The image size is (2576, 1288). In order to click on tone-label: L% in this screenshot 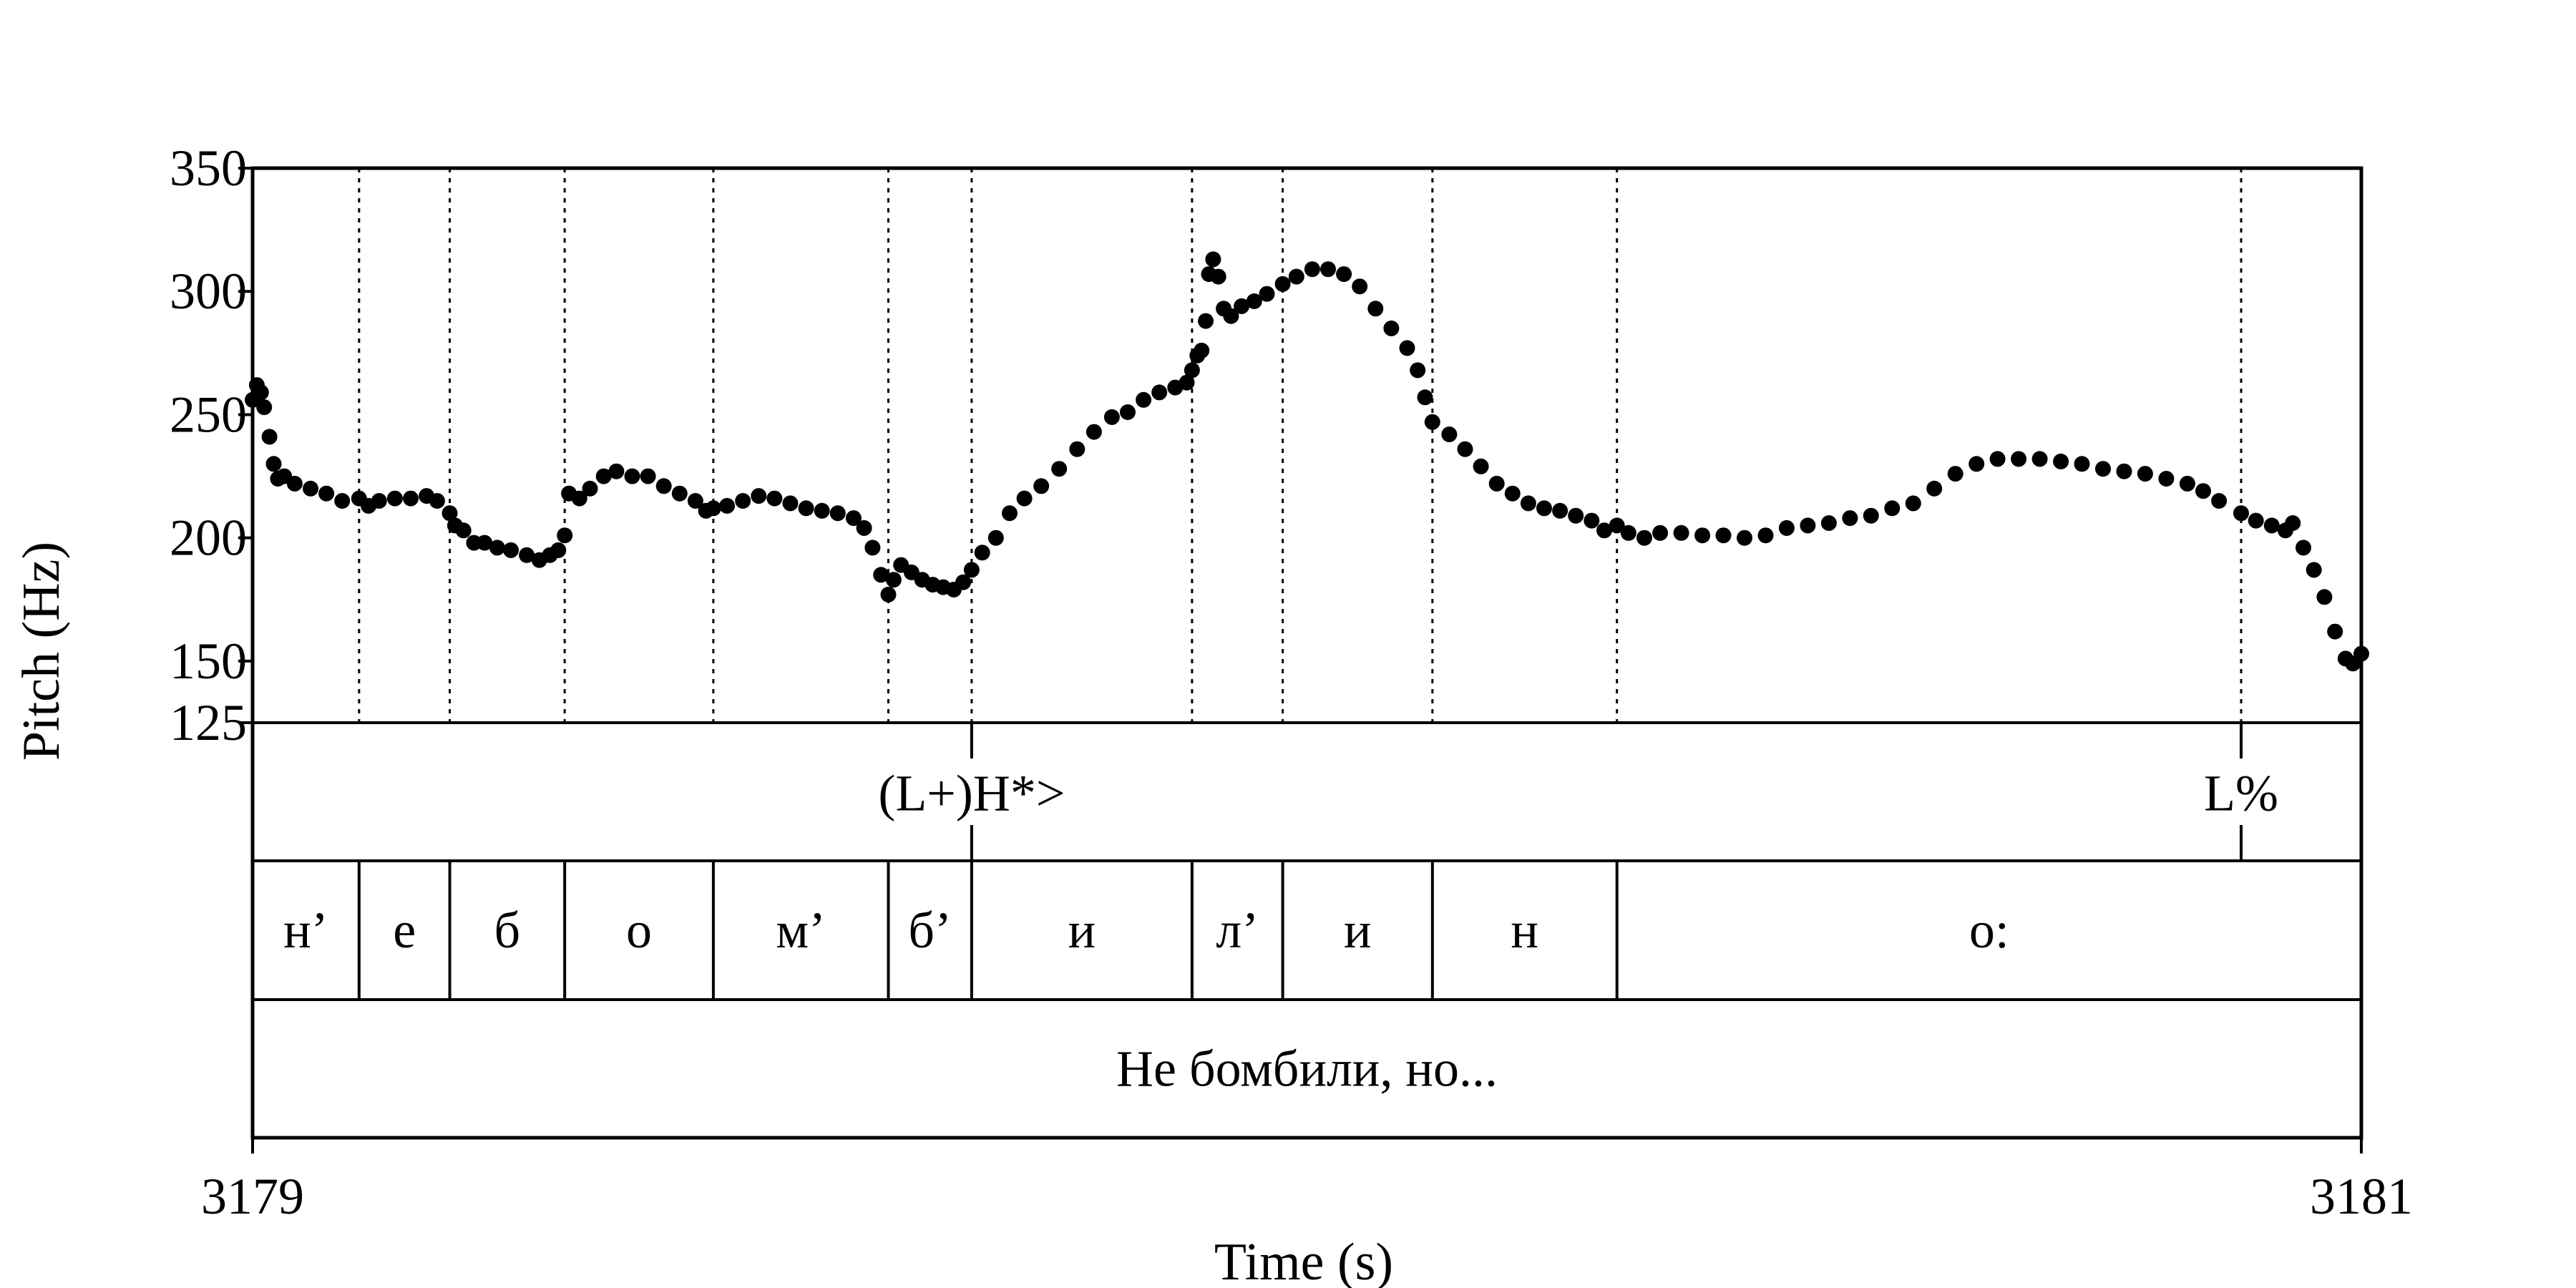, I will do `click(2241, 793)`.